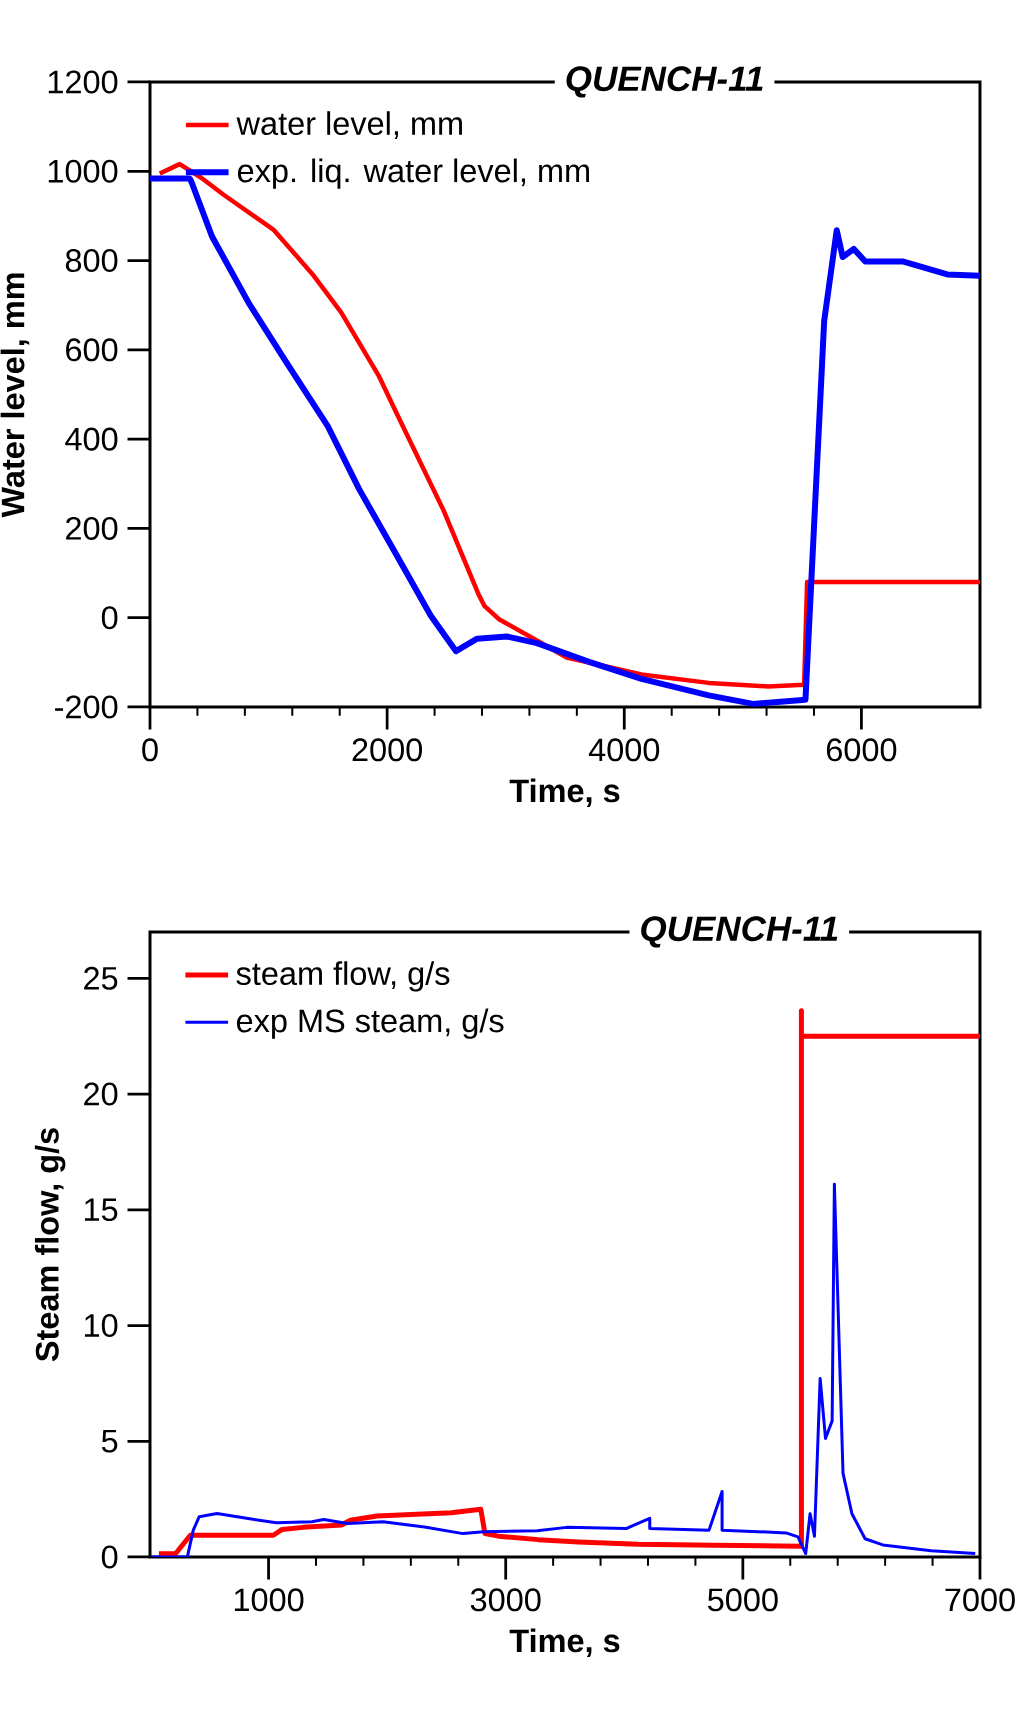  I want to click on x-tick-label: 7000, so click(980, 1600).